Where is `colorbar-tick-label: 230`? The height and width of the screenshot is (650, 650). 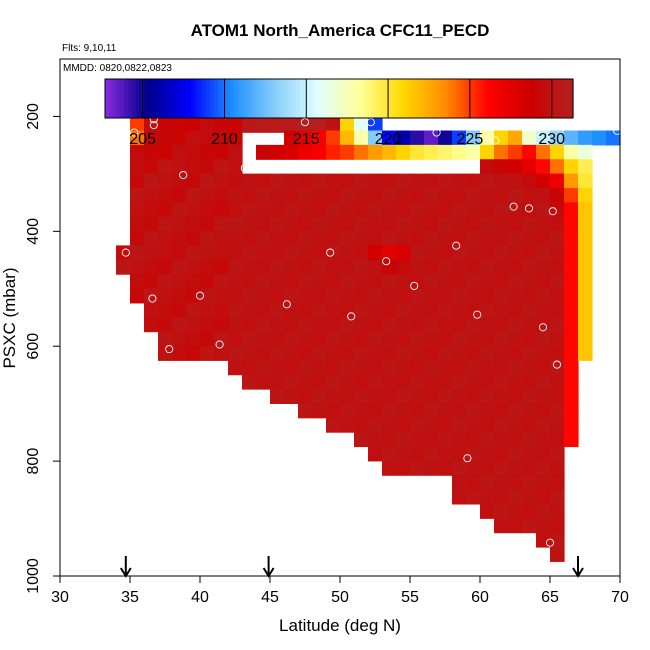
colorbar-tick-label: 230 is located at coordinates (551, 139).